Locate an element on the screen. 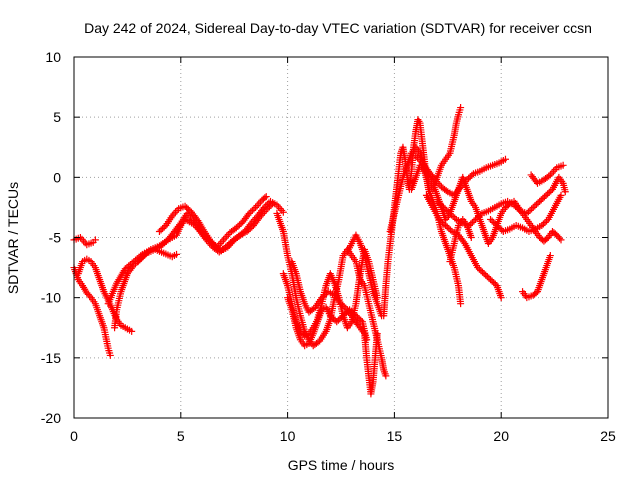 This screenshot has height=480, width=640. series-trace-s is located at coordinates (526, 213).